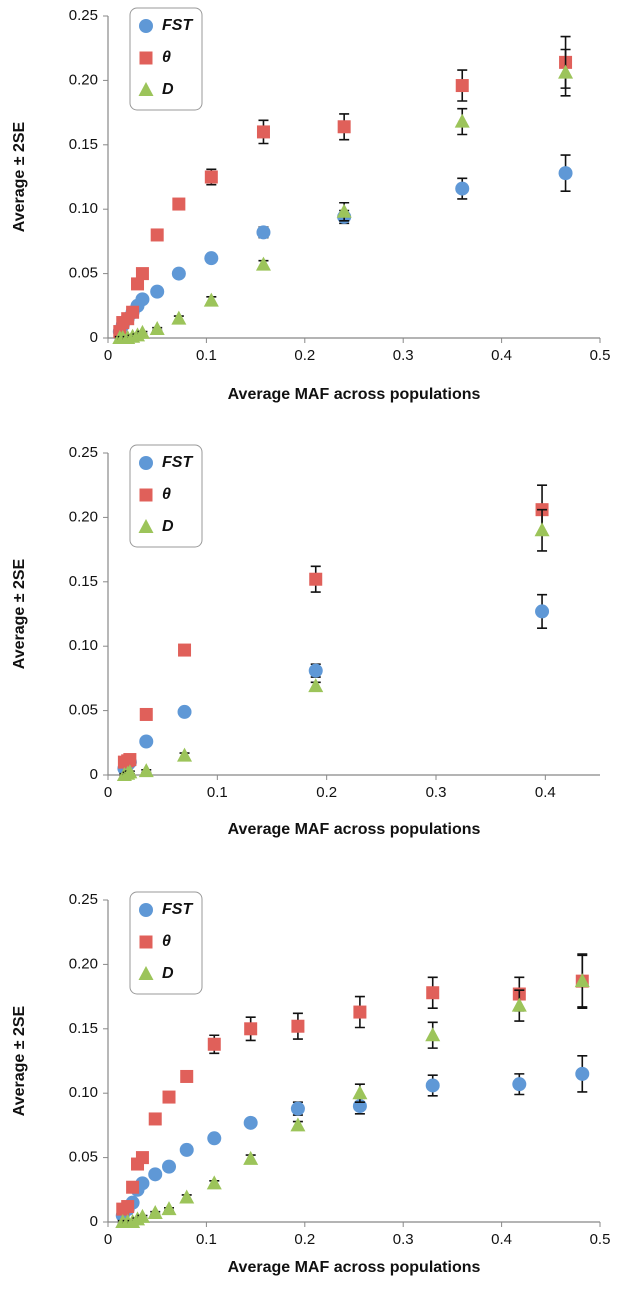  Describe the element at coordinates (19, 1060) in the screenshot. I see `y-axis-title: Average ± 2SE` at that location.